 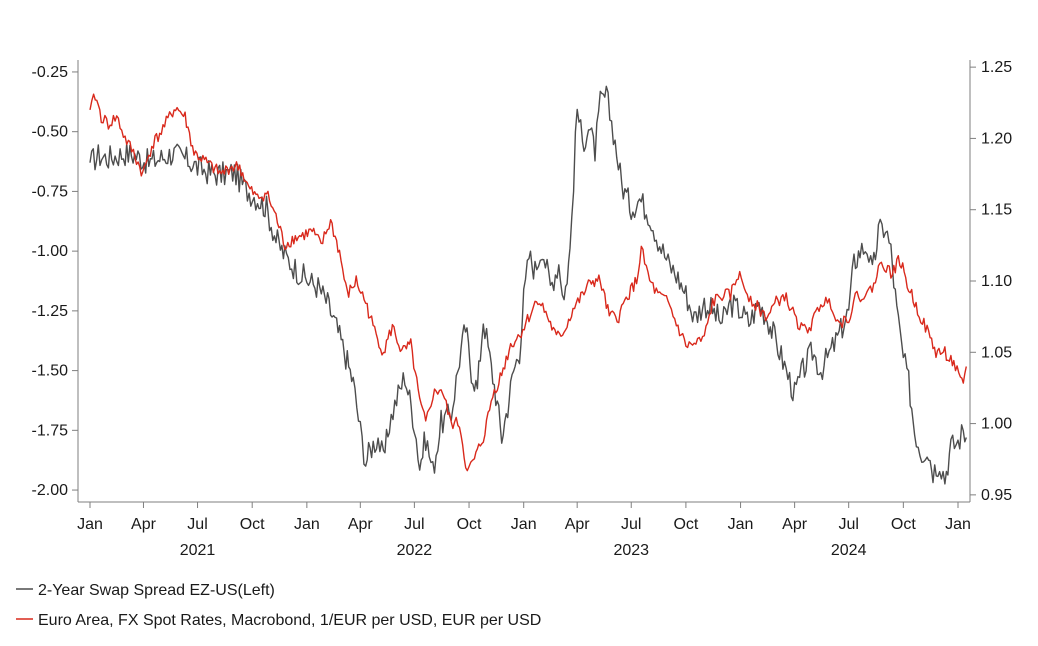 I want to click on left-tick-label: -1.50, so click(x=50, y=371).